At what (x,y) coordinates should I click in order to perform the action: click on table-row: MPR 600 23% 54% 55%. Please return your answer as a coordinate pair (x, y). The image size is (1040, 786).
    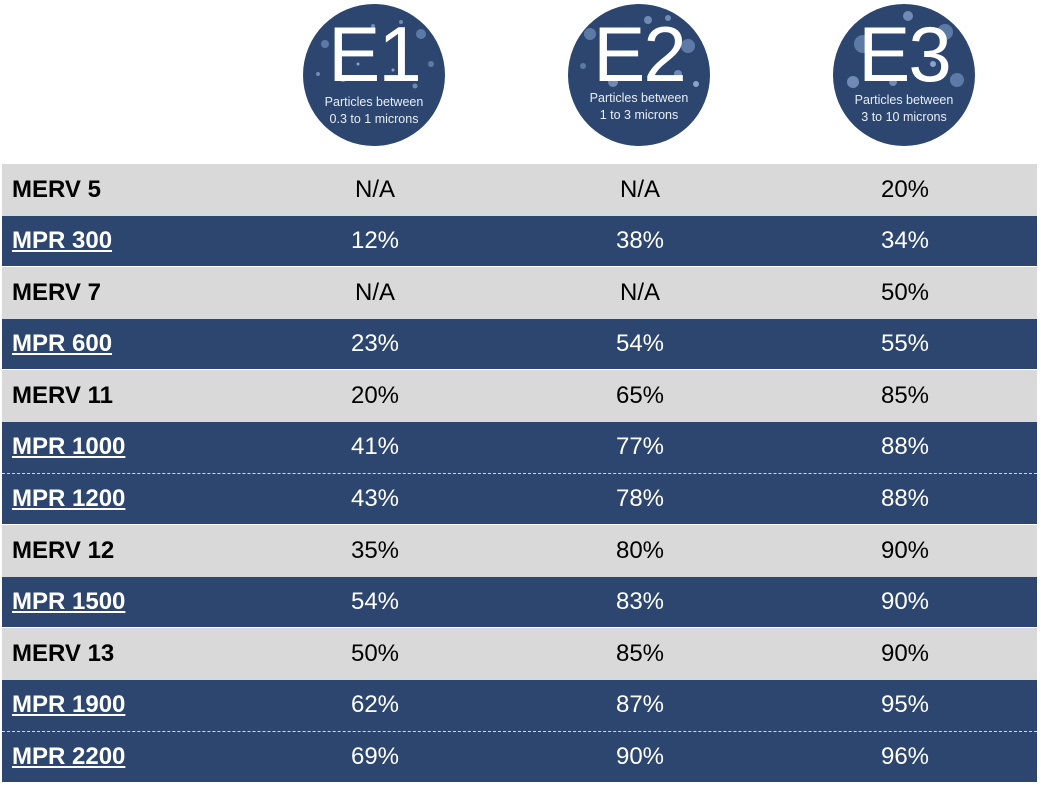
    Looking at the image, I should click on (519, 344).